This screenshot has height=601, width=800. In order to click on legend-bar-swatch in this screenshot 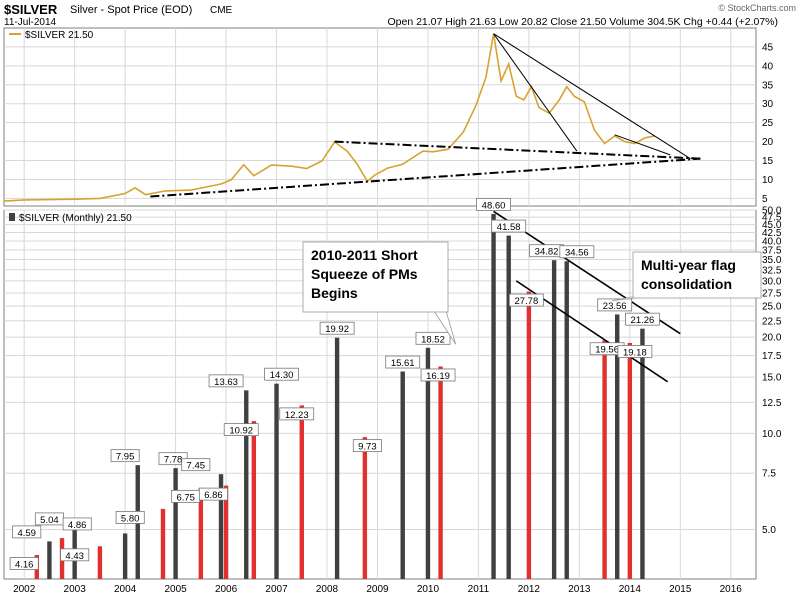, I will do `click(12, 217)`.